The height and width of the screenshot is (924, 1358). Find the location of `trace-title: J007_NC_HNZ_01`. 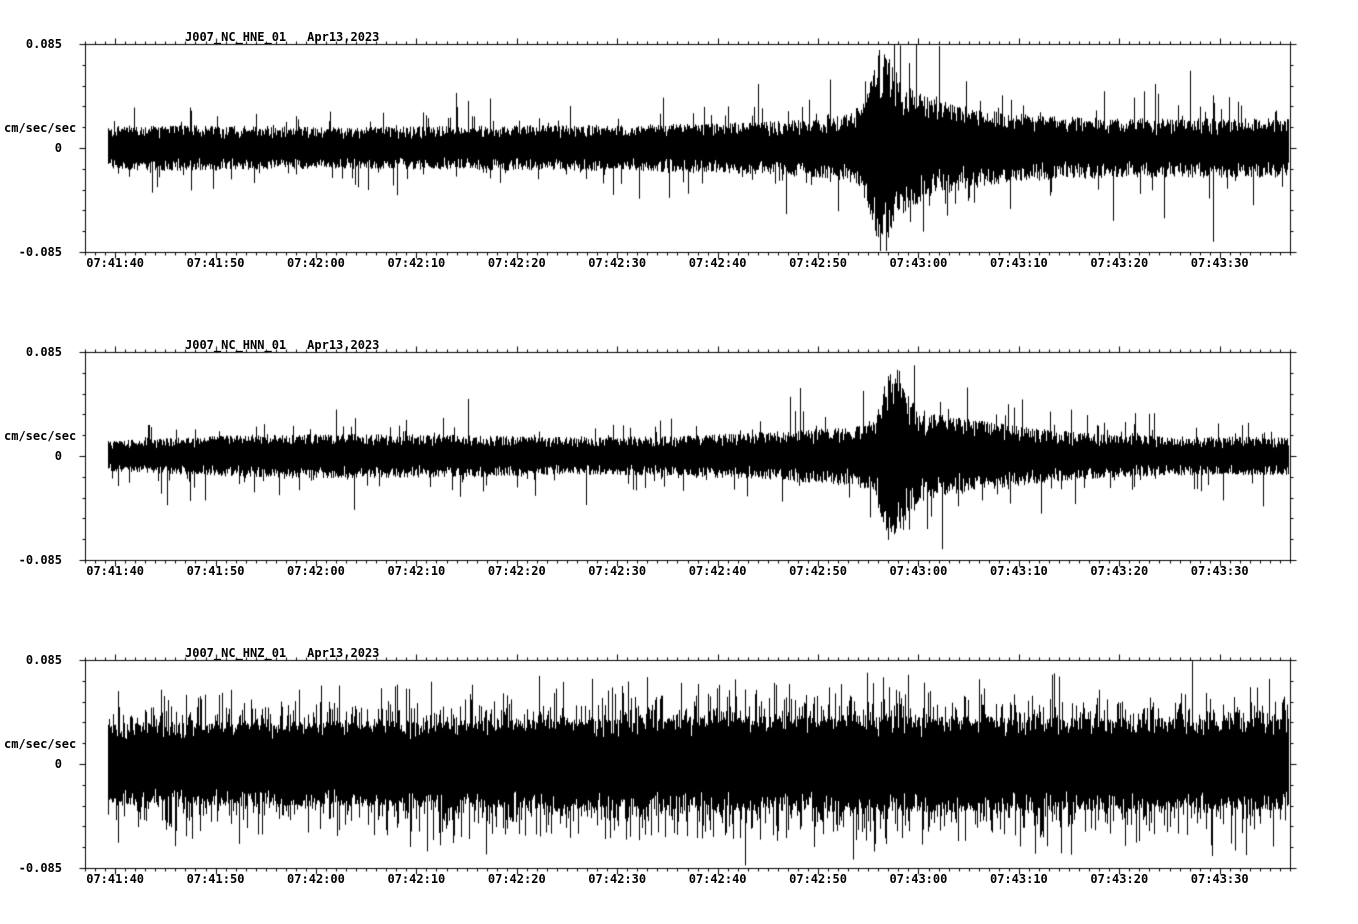

trace-title: J007_NC_HNZ_01 is located at coordinates (236, 653).